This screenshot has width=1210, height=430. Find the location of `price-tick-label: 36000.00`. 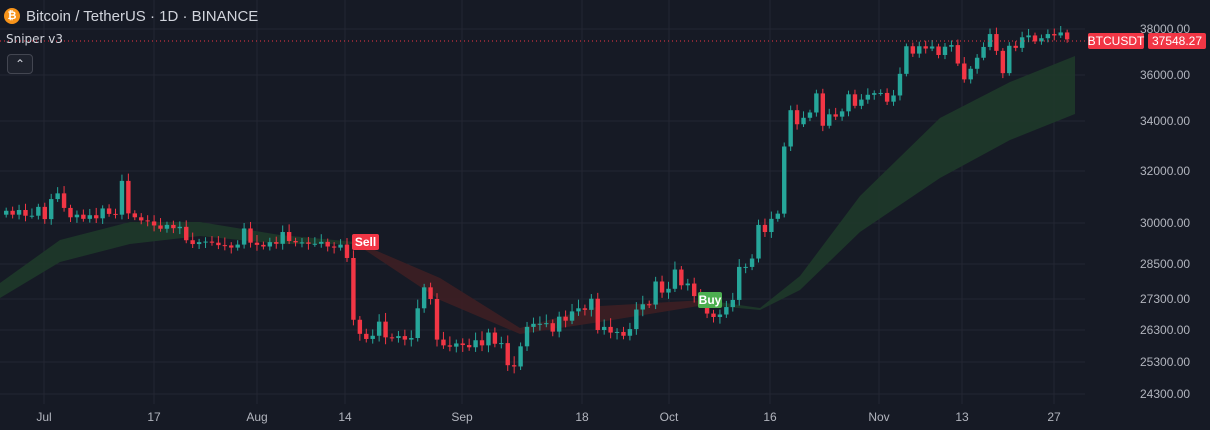

price-tick-label: 36000.00 is located at coordinates (1165, 75).